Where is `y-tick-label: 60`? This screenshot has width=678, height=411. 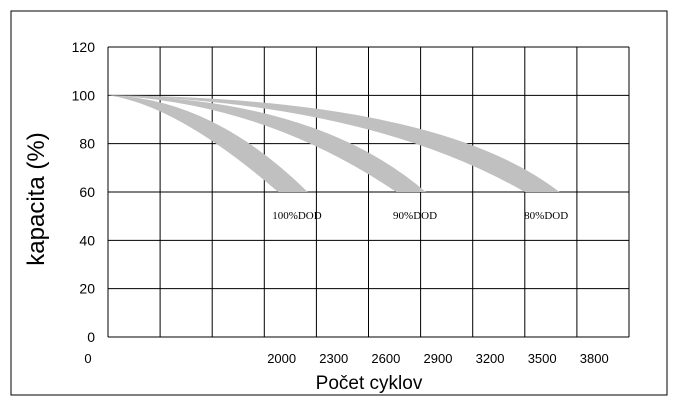
y-tick-label: 60 is located at coordinates (87, 192).